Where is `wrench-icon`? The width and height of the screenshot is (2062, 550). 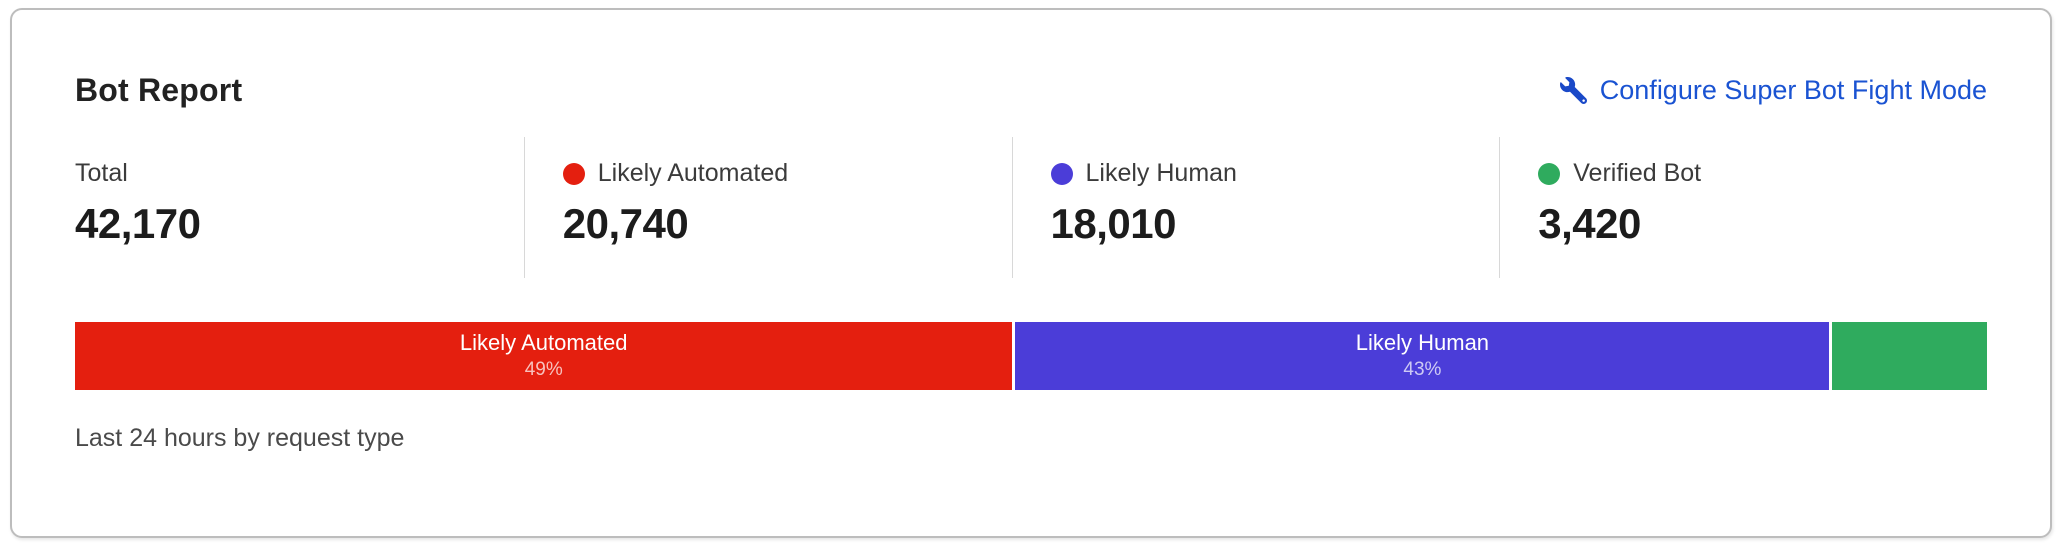 wrench-icon is located at coordinates (1573, 90).